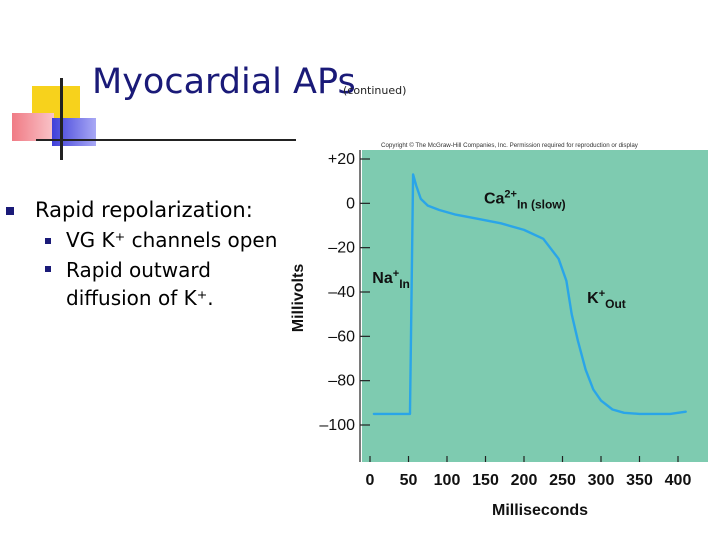 This screenshot has width=720, height=540. I want to click on x-tick-label: 300, so click(601, 480).